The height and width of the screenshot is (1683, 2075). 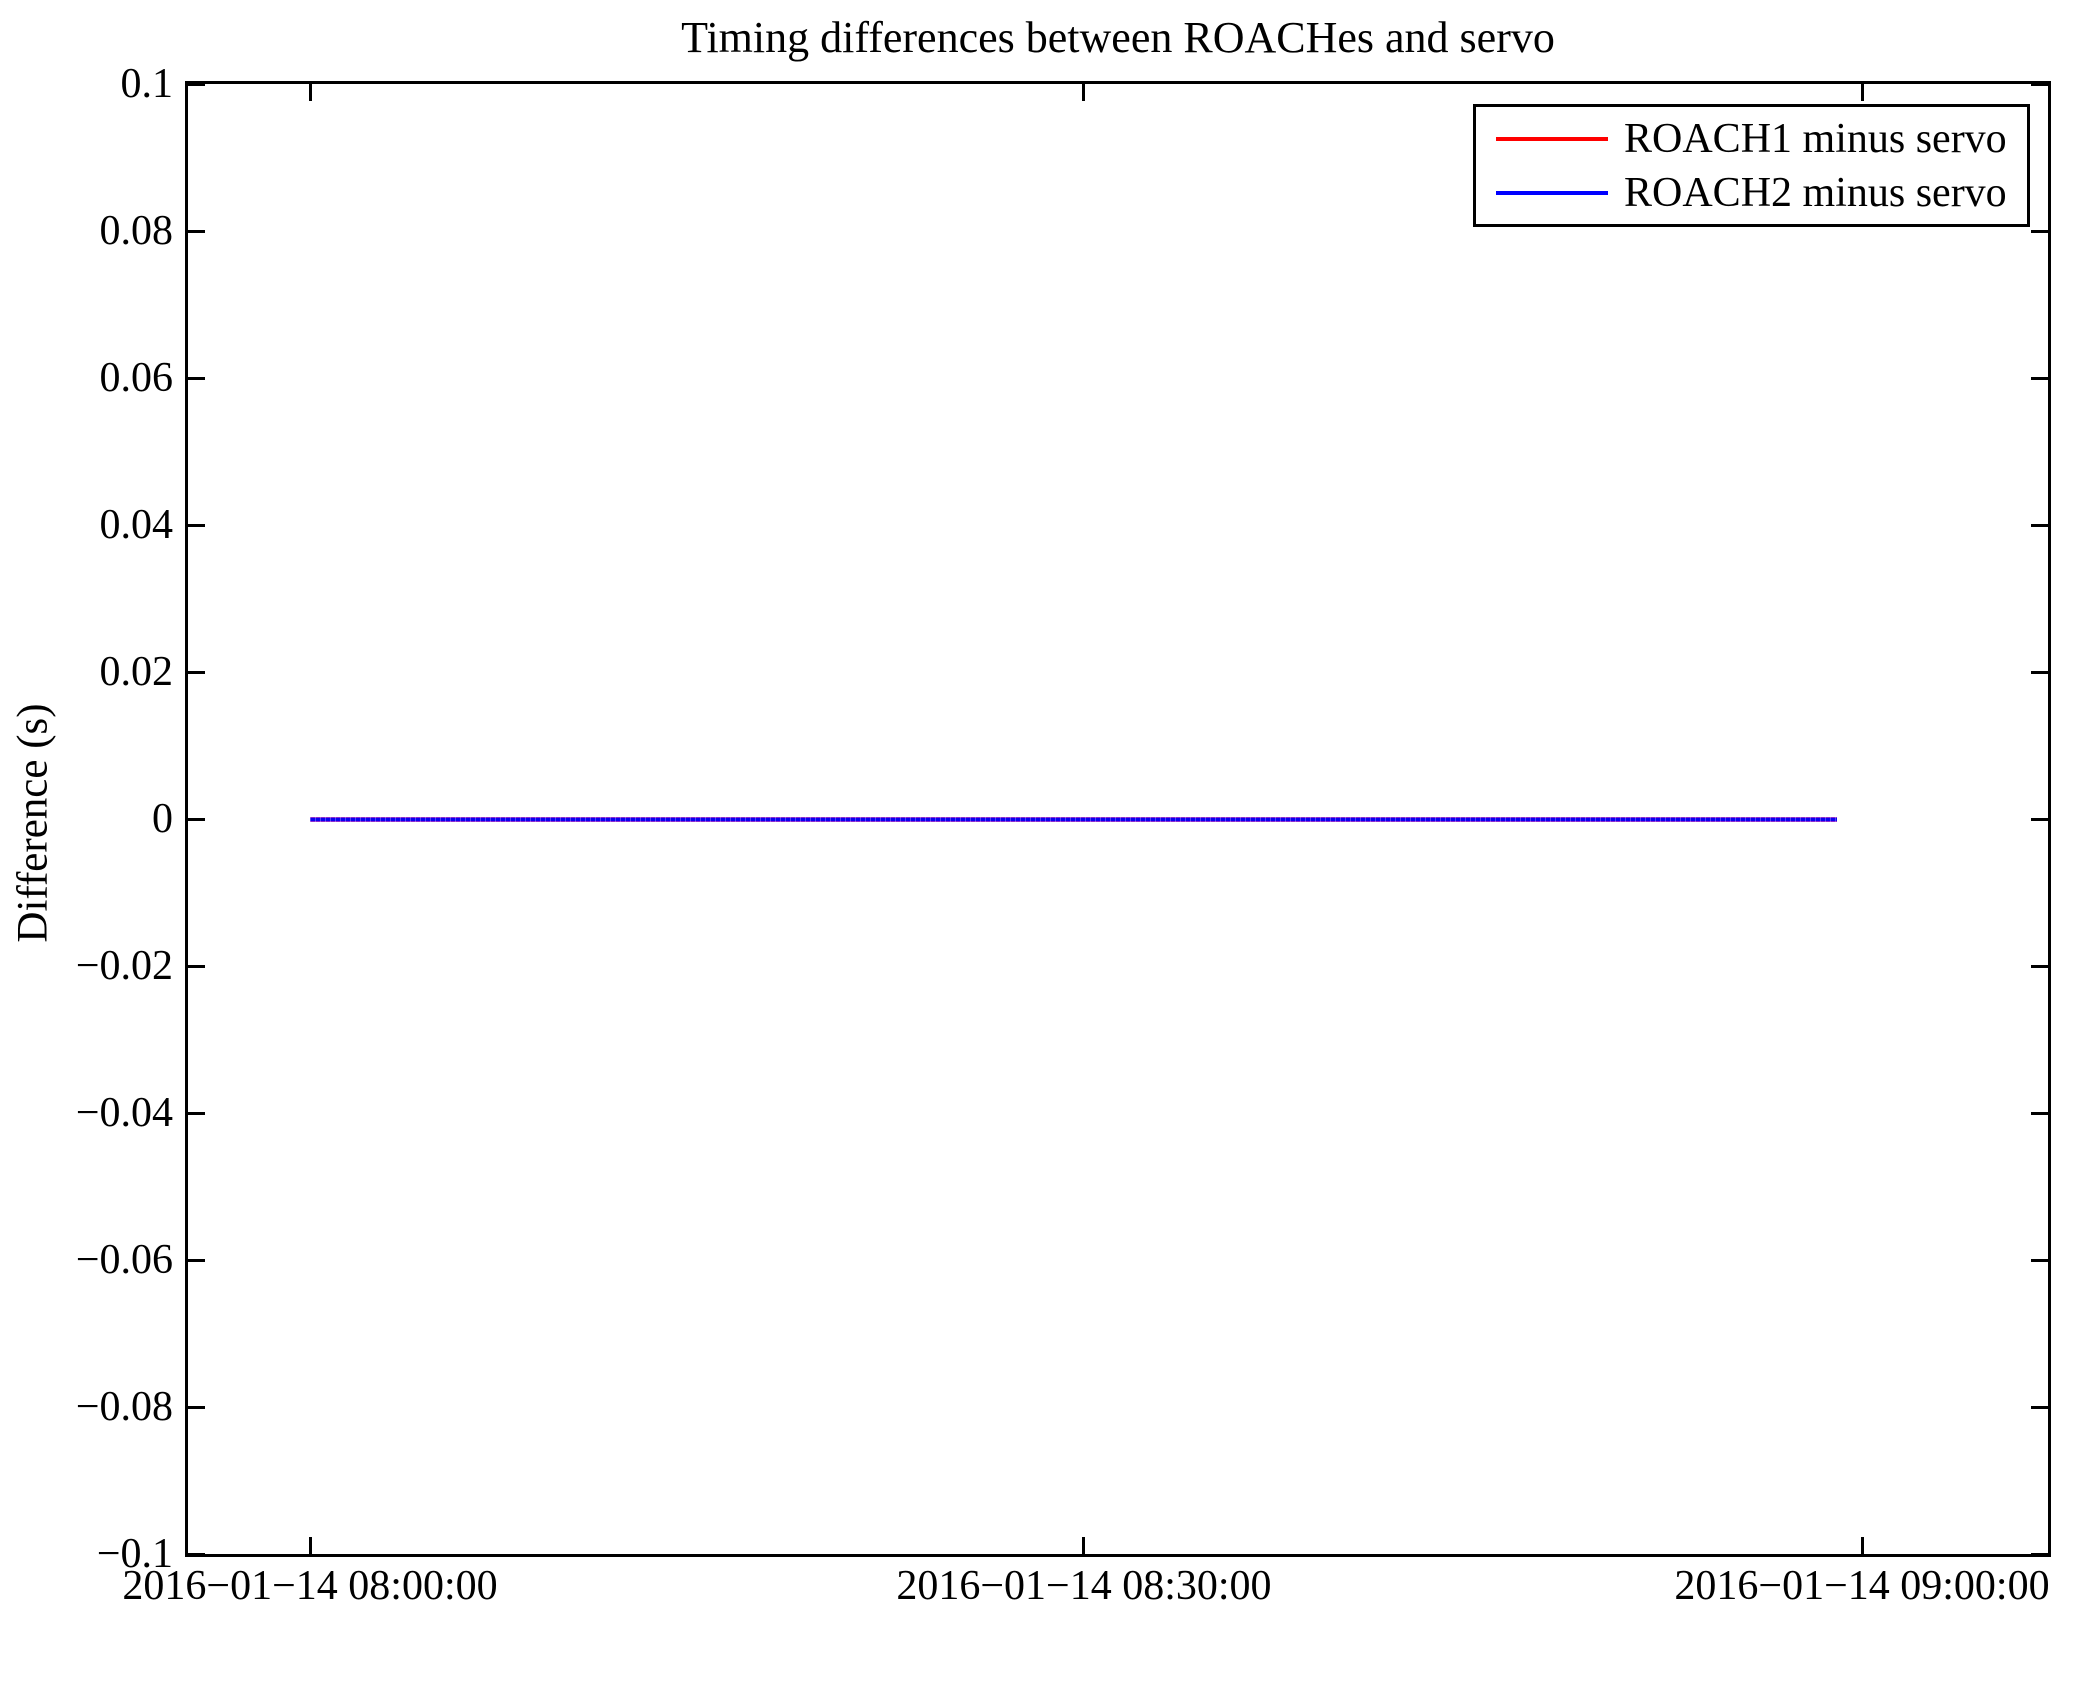 I want to click on x-tick-label: 2016−01−14 08:00:00, so click(x=310, y=1586).